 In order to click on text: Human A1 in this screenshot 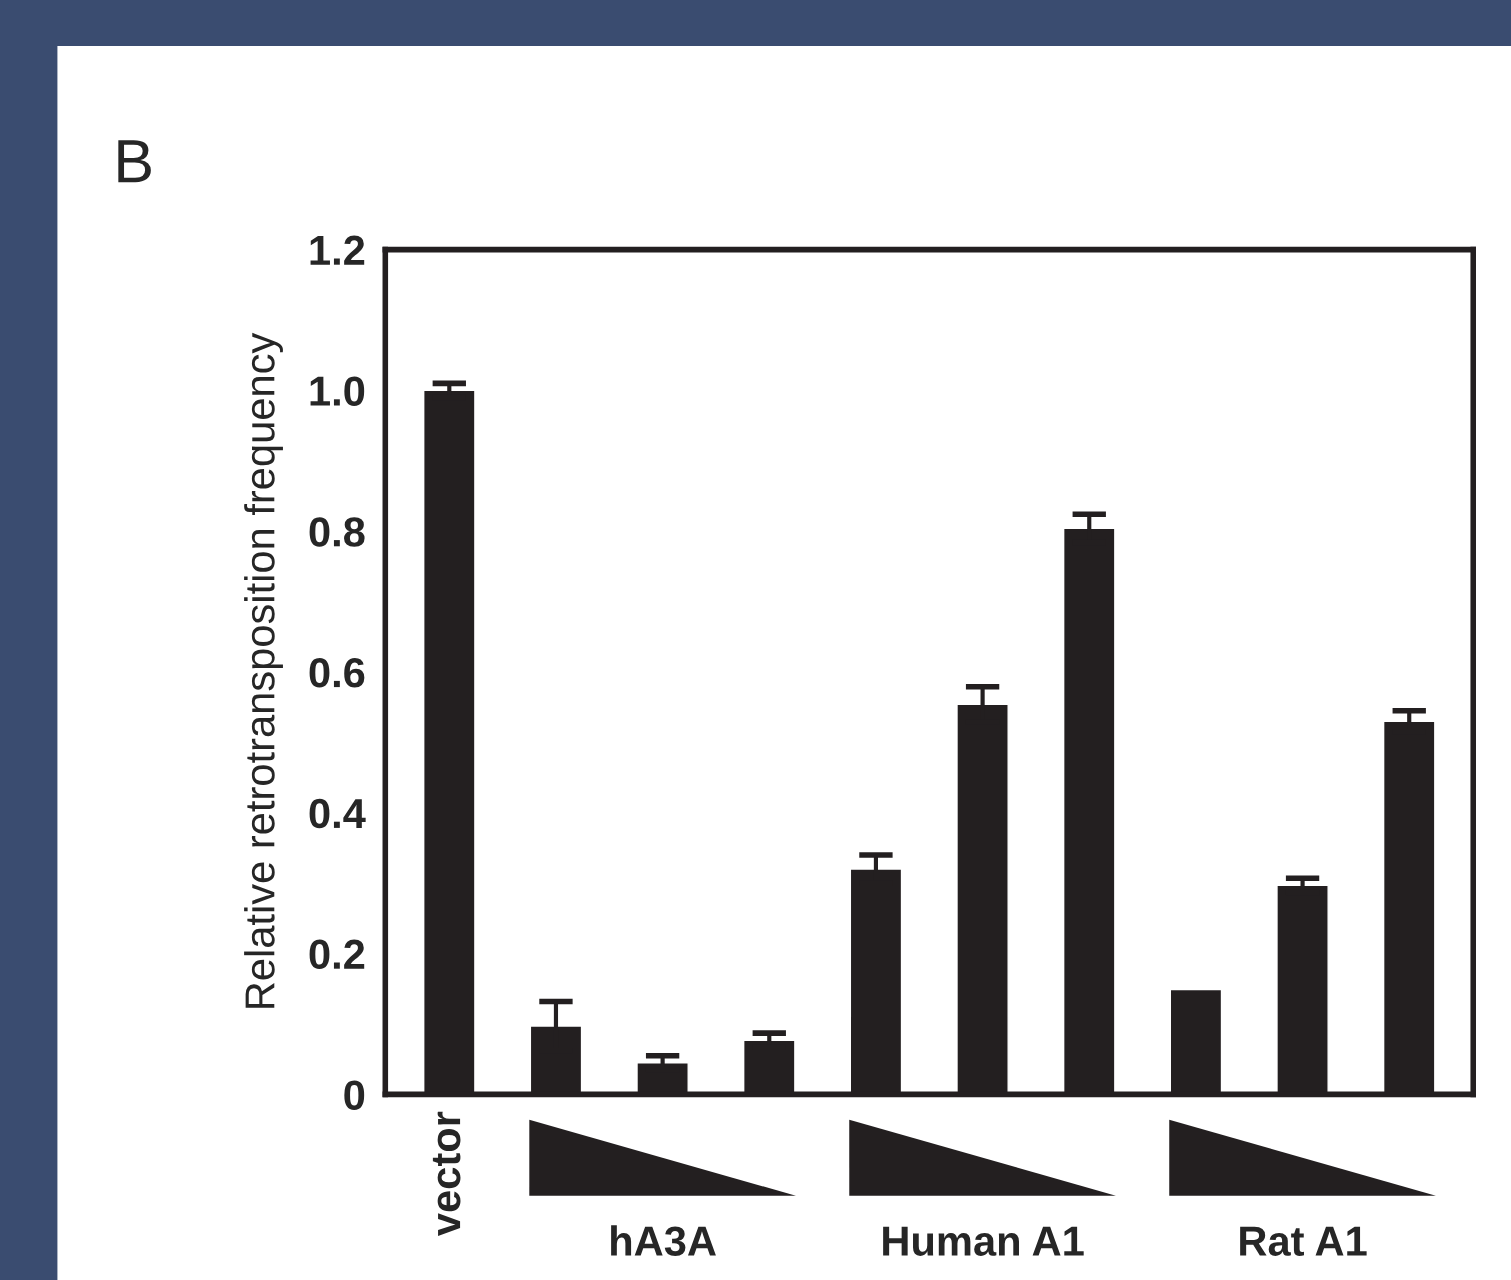, I will do `click(983, 1241)`.